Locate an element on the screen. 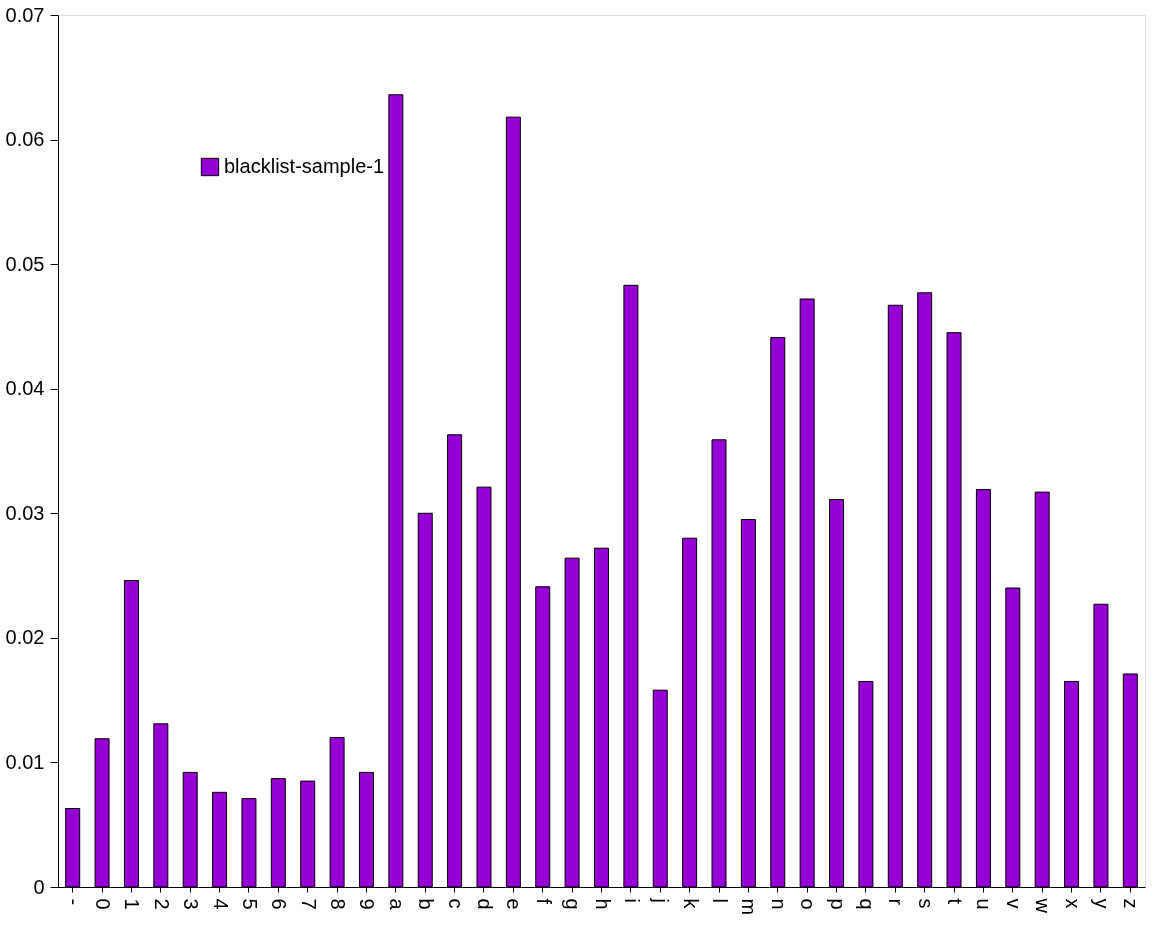 The width and height of the screenshot is (1163, 931). x-tick-label: v is located at coordinates (1013, 903).